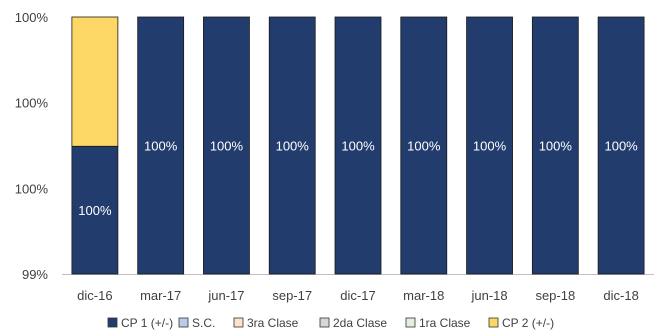 Image resolution: width=658 pixels, height=331 pixels. Describe the element at coordinates (292, 295) in the screenshot. I see `x-tick-label: sep-17` at that location.